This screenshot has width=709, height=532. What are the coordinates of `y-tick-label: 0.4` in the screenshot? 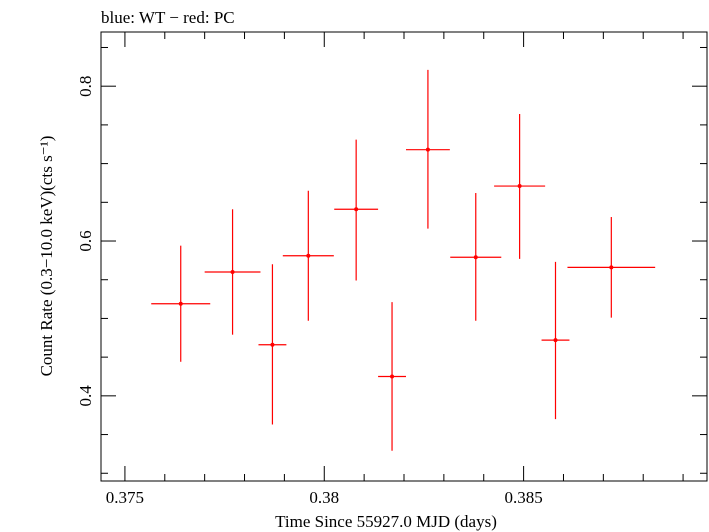 It's located at (85, 396).